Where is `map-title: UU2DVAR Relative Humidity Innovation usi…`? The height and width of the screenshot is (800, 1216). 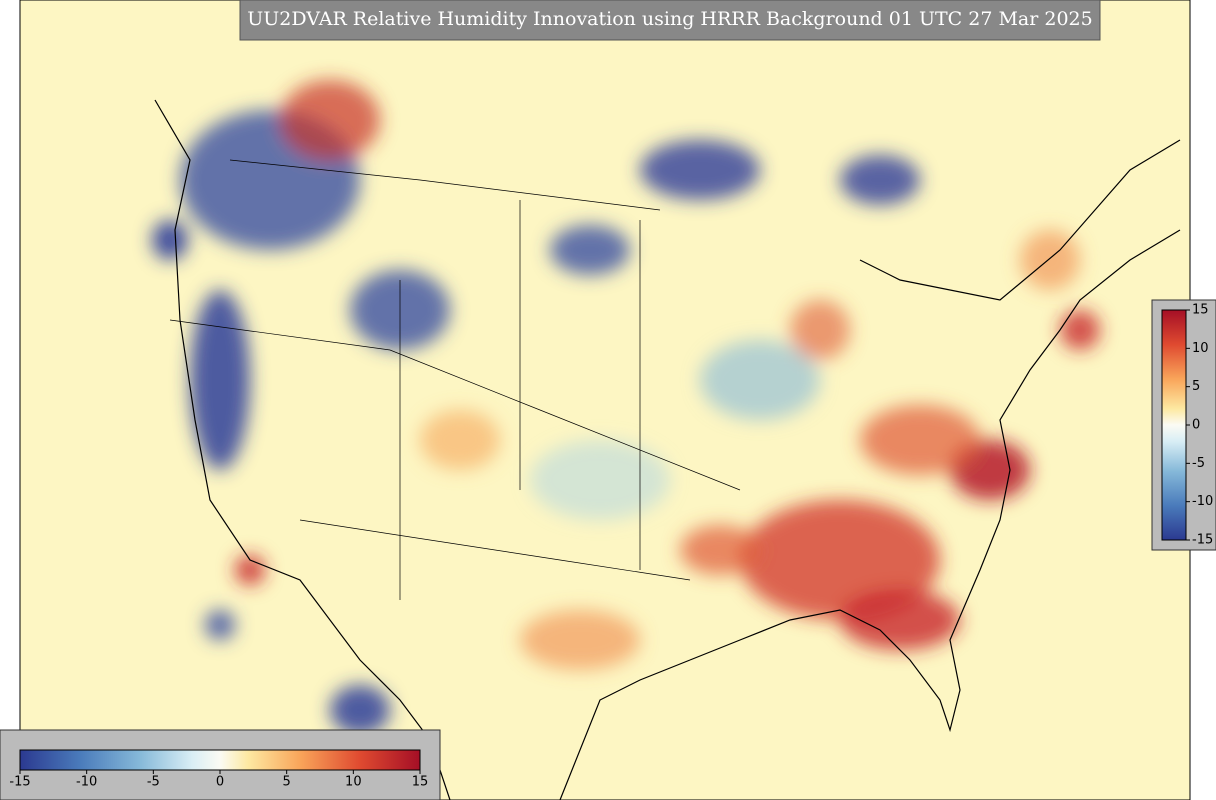
map-title: UU2DVAR Relative Humidity Innovation usi… is located at coordinates (669, 19).